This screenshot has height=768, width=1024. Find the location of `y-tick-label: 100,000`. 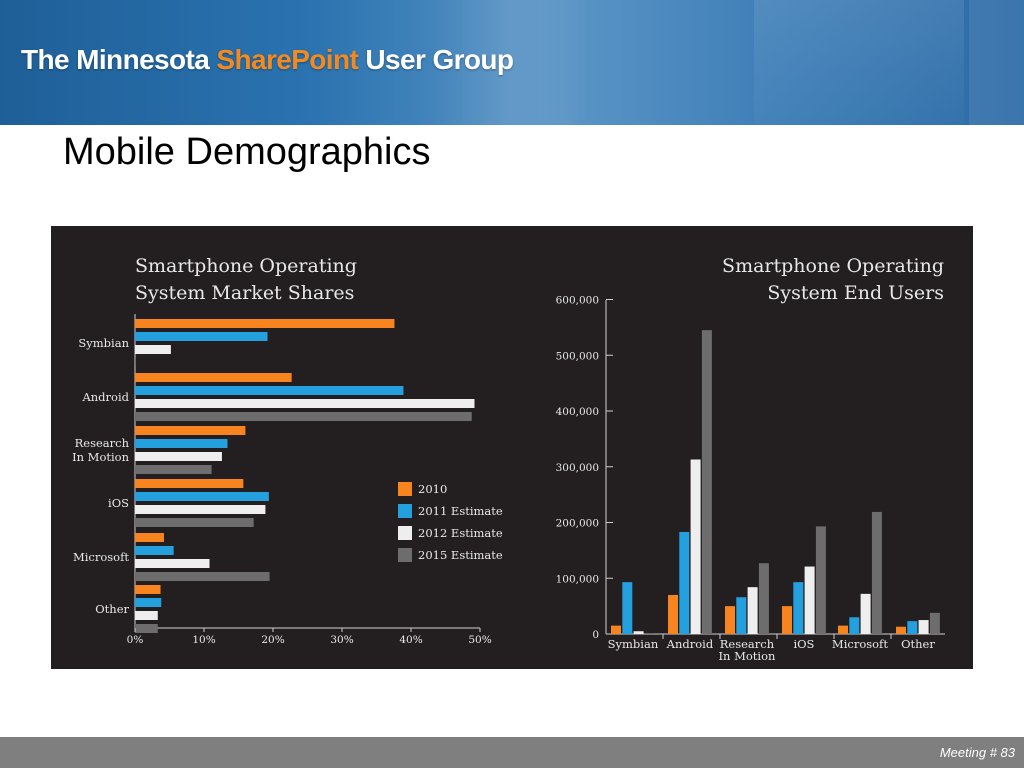

y-tick-label: 100,000 is located at coordinates (577, 579).